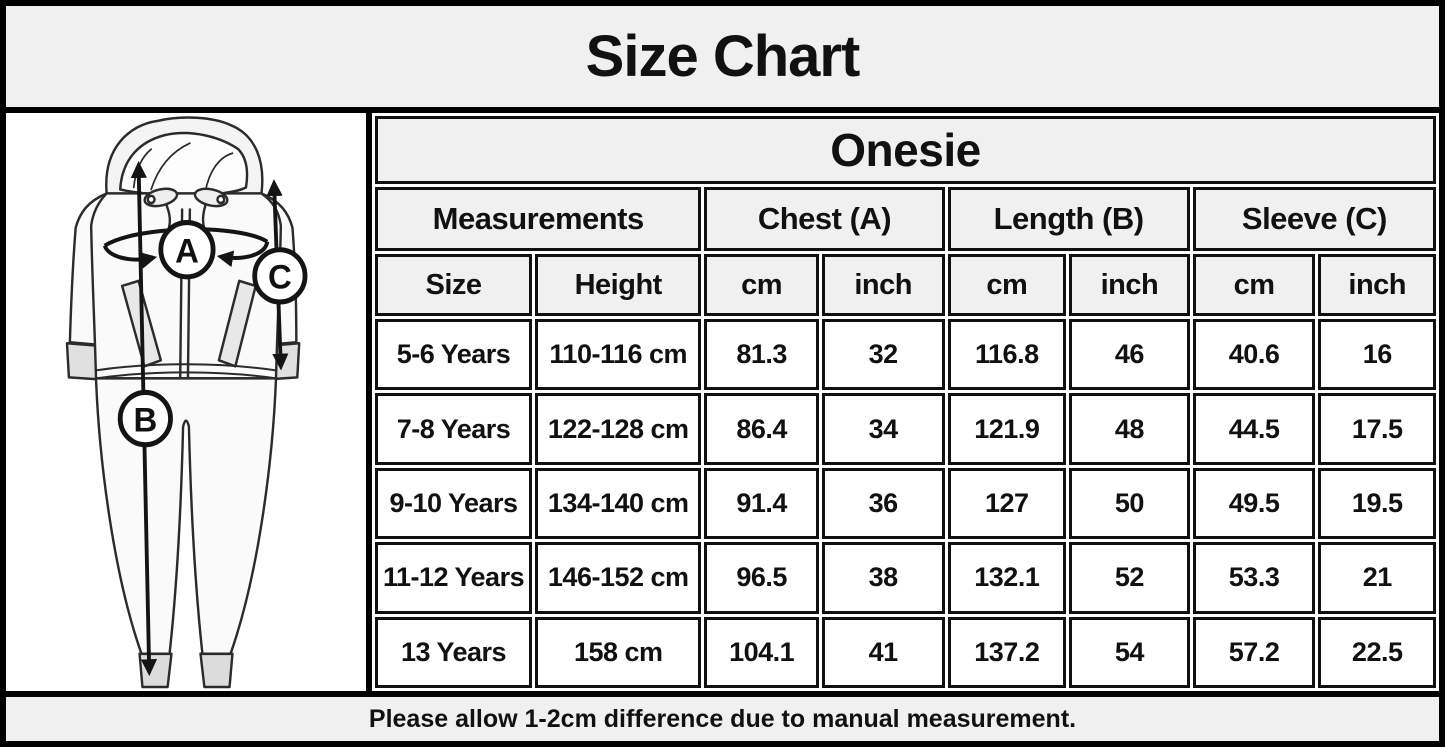  Describe the element at coordinates (1377, 652) in the screenshot. I see `sleeve-inch-cell: 22.5` at that location.